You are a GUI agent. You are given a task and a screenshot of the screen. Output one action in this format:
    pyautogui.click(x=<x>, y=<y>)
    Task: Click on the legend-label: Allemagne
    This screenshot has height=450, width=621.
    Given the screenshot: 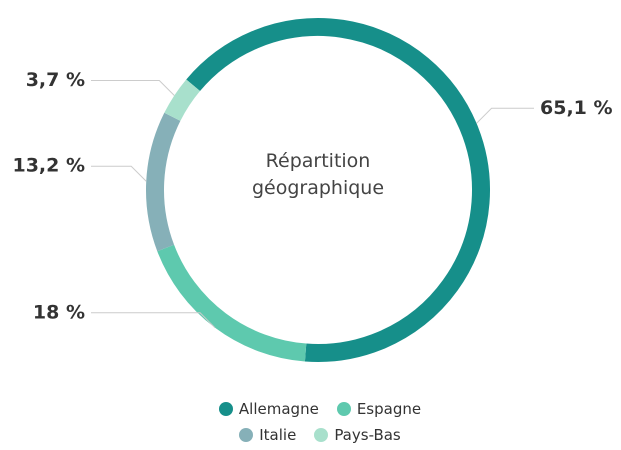 What is the action you would take?
    pyautogui.click(x=278, y=409)
    